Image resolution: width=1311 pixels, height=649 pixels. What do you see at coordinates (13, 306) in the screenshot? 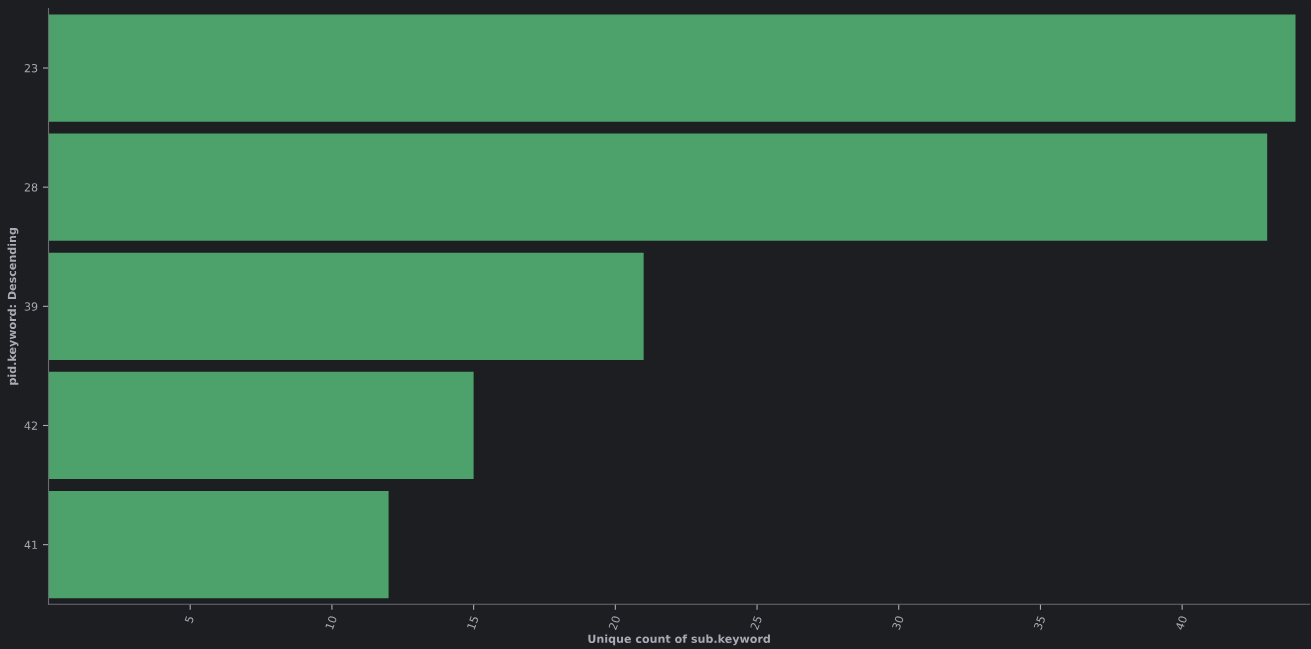
I see `y-axis-title: pid.keyword: Descending` at bounding box center [13, 306].